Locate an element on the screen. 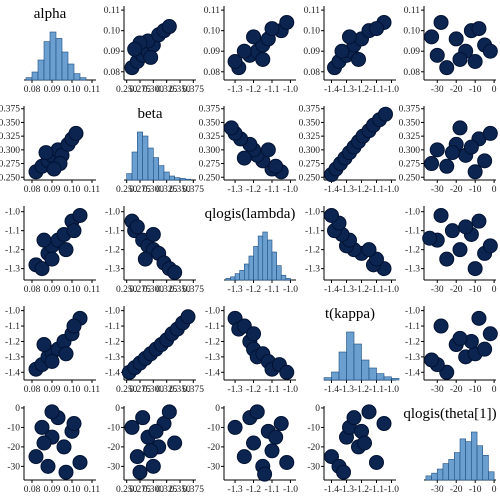 The width and height of the screenshot is (500, 500). y-tick-label: 0.325 is located at coordinates (10, 137).